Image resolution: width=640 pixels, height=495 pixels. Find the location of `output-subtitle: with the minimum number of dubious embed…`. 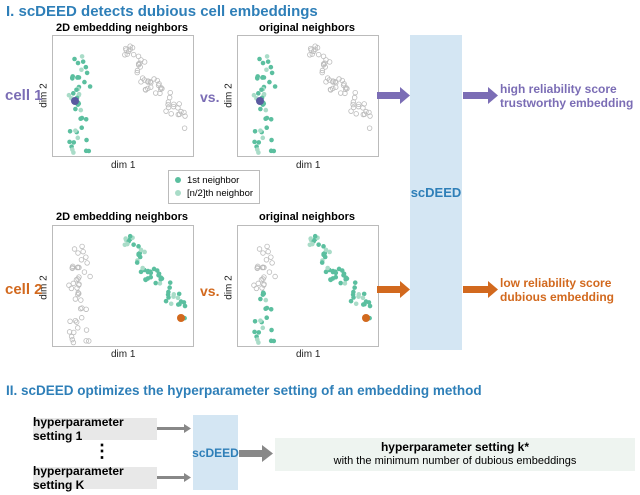

output-subtitle: with the minimum number of dubious embed… is located at coordinates (455, 461).